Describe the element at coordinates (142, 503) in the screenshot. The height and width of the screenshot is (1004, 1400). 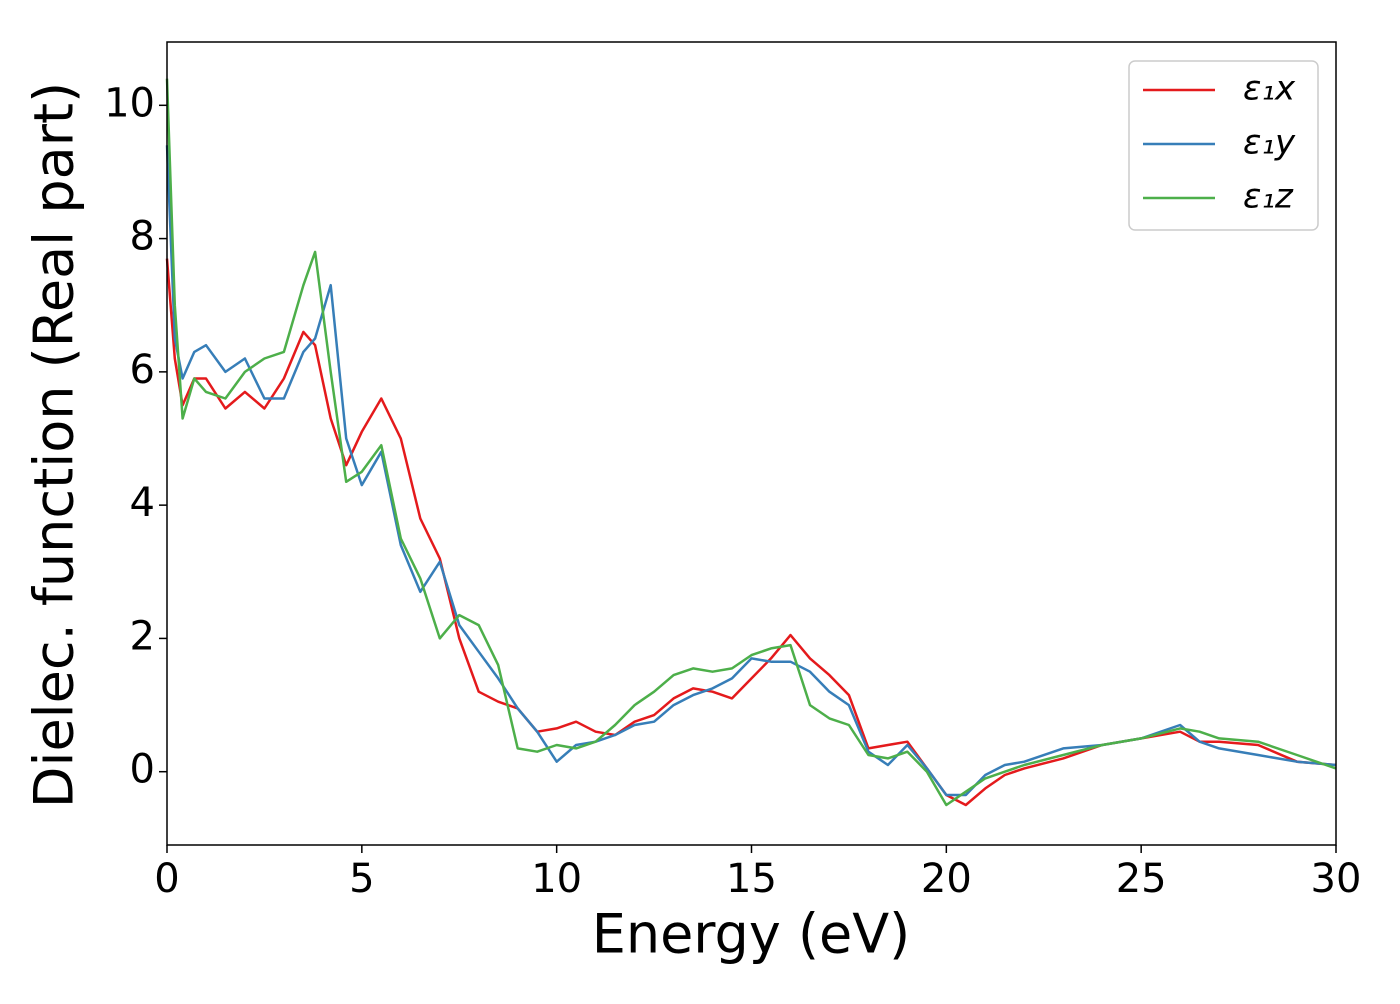
I see `y-tick-label: 4` at that location.